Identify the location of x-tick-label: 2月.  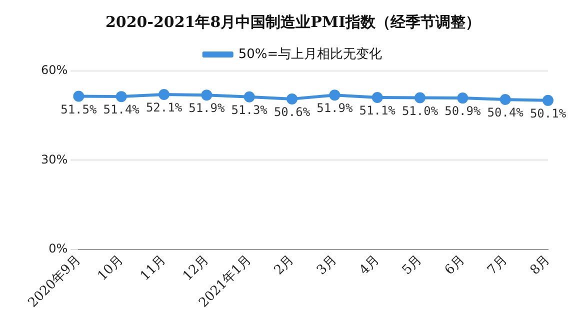
(285, 265).